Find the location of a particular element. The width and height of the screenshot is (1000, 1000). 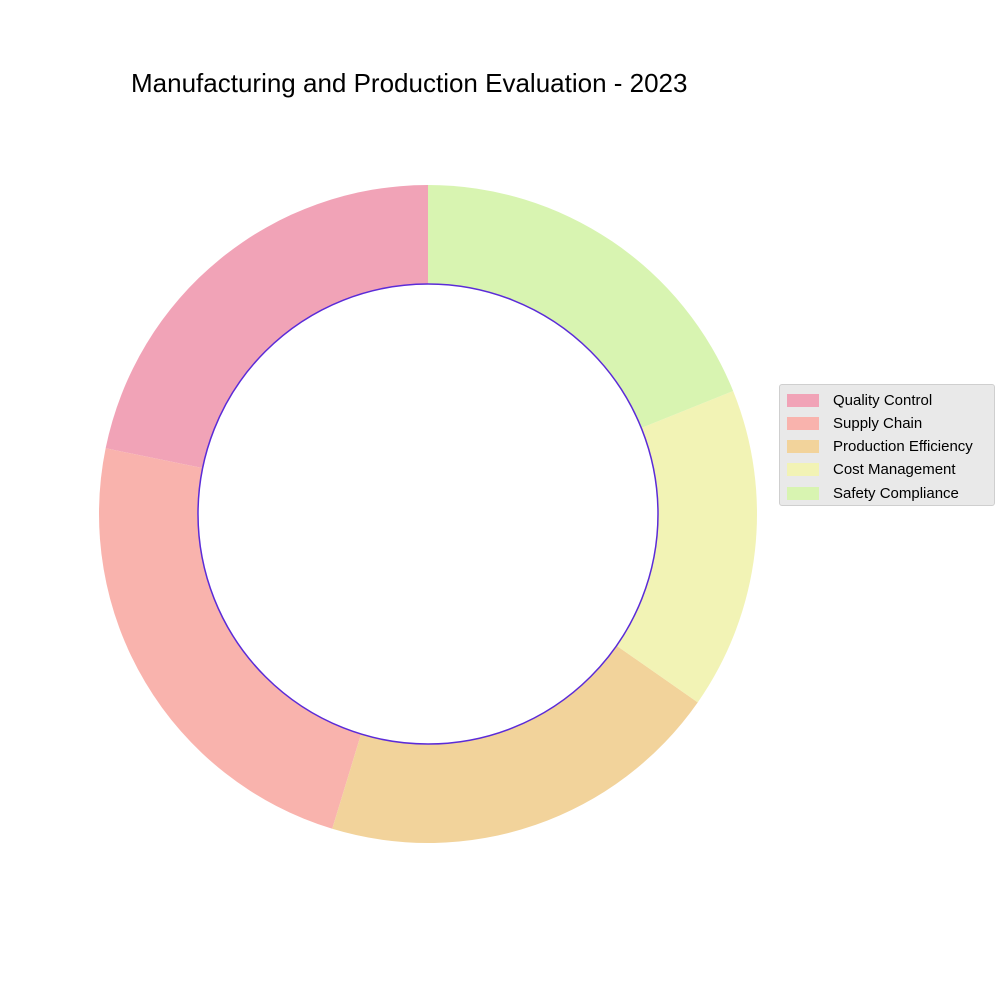

legend-item: Supply Chain is located at coordinates (887, 423).